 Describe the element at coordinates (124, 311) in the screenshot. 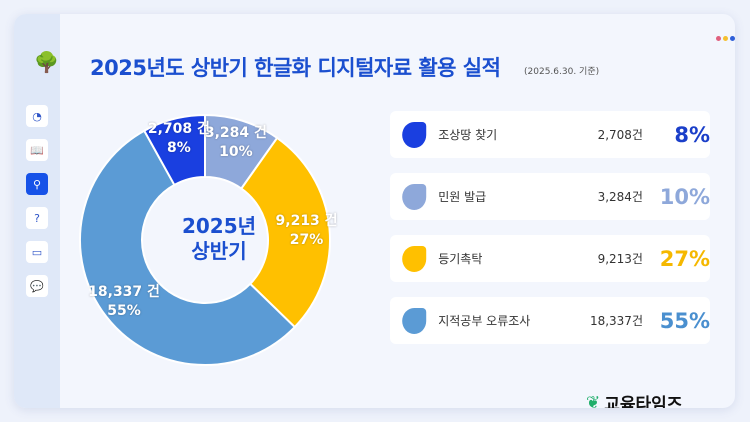

I see `slice-percent: 55%` at that location.